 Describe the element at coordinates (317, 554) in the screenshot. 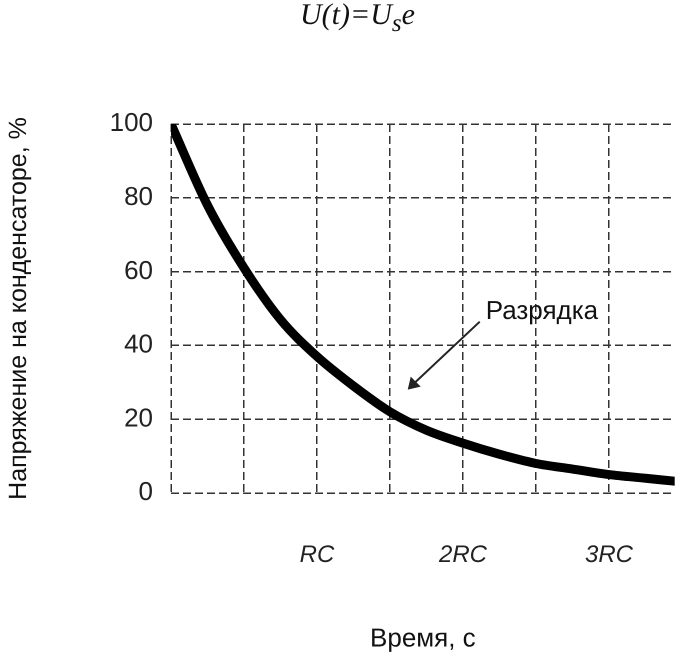

I see `x-tick-label: RC` at that location.